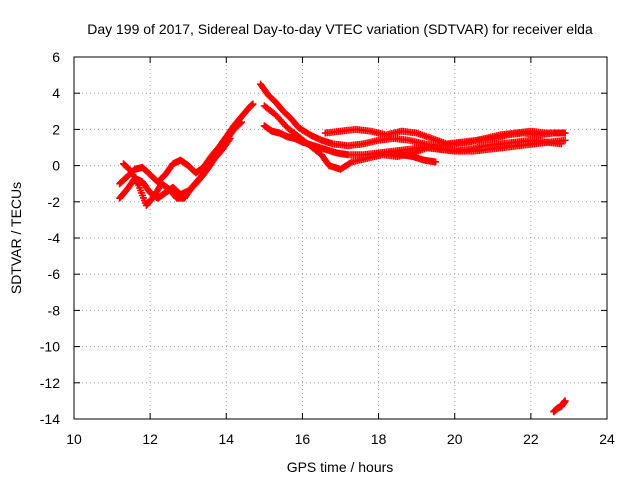  What do you see at coordinates (226, 439) in the screenshot?
I see `x-tick-label: 14` at bounding box center [226, 439].